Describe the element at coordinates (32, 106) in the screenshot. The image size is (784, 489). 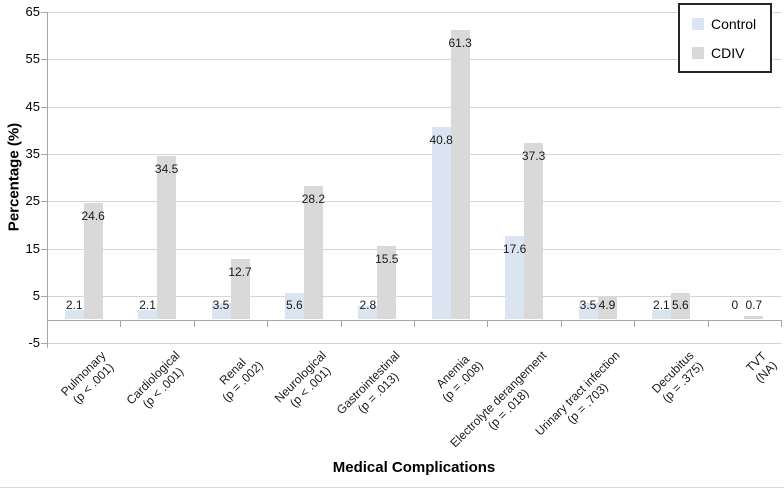
I see `y-tick-label: 45` at that location.